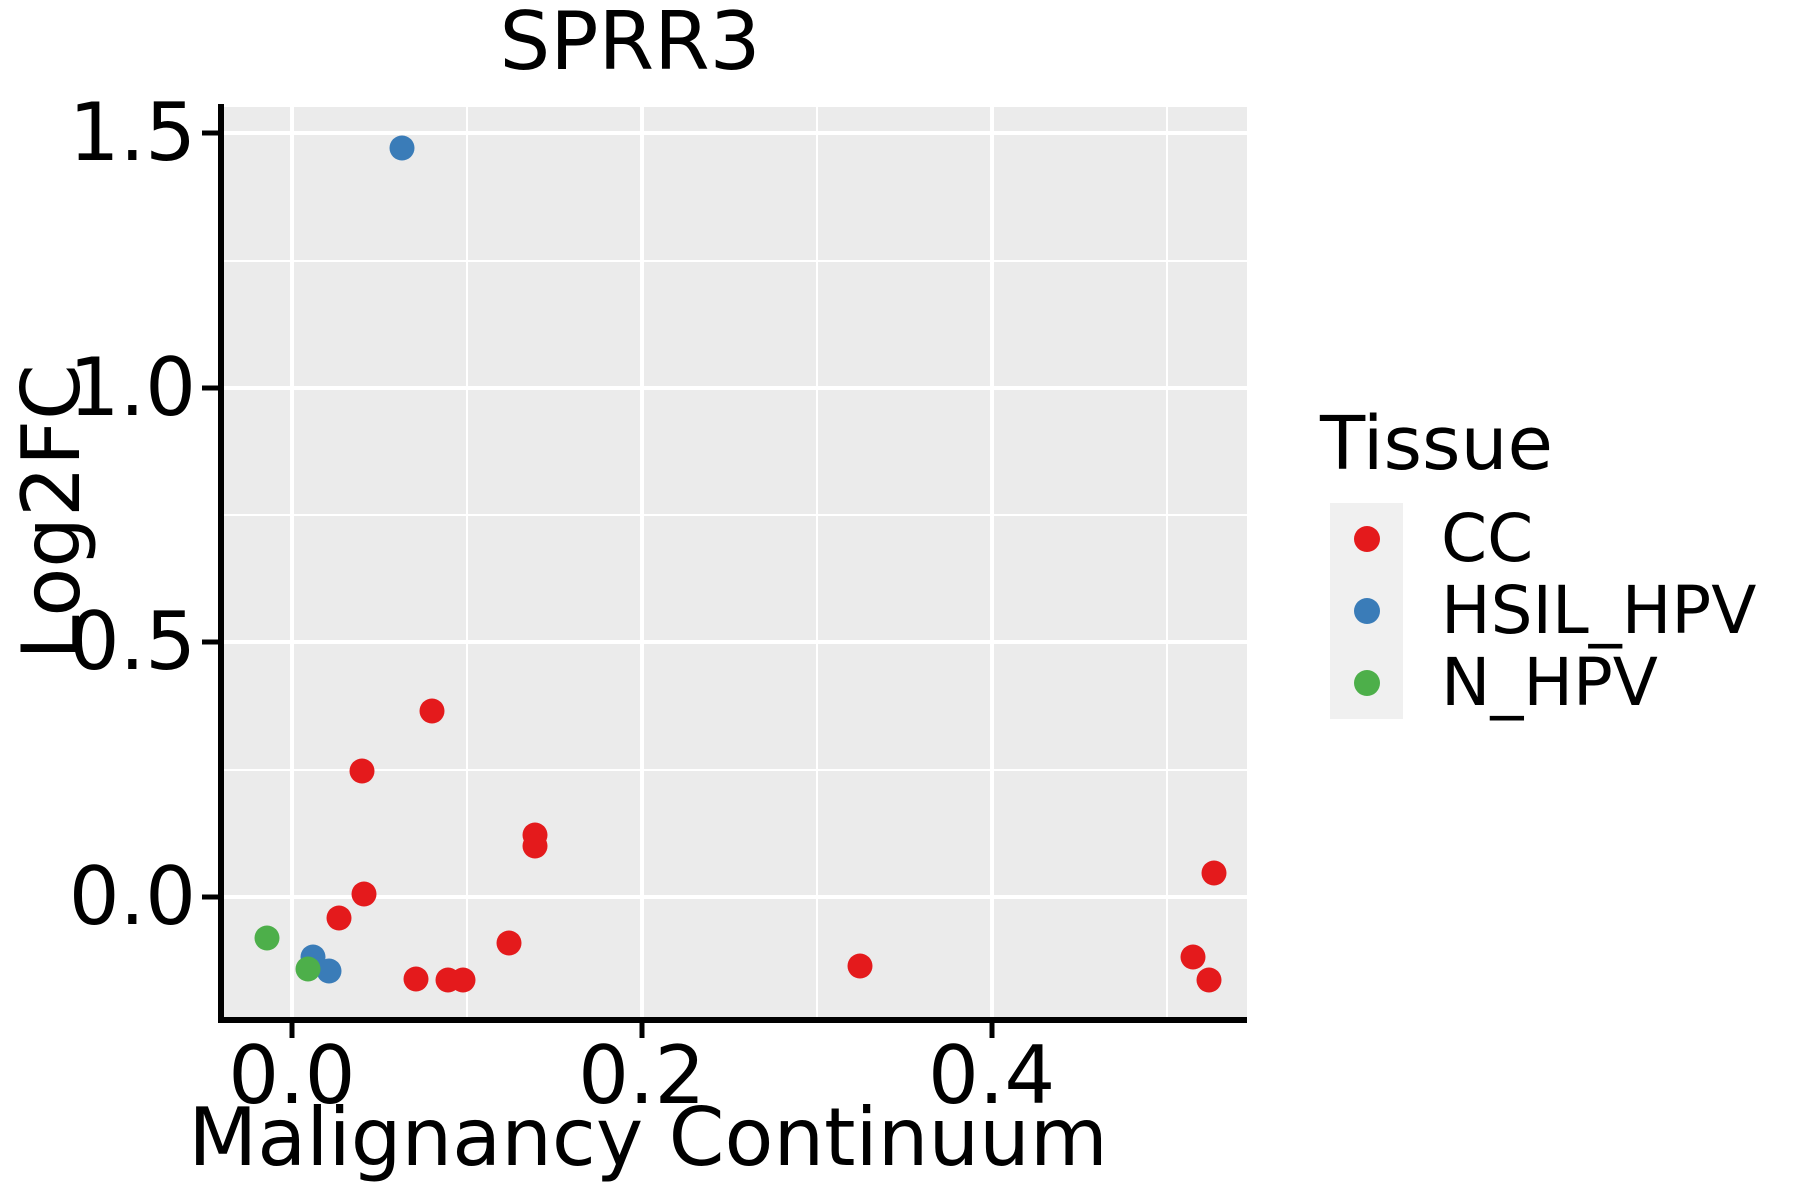 This screenshot has width=1800, height=1200. What do you see at coordinates (1538, 539) in the screenshot?
I see `legend-entry: CC` at bounding box center [1538, 539].